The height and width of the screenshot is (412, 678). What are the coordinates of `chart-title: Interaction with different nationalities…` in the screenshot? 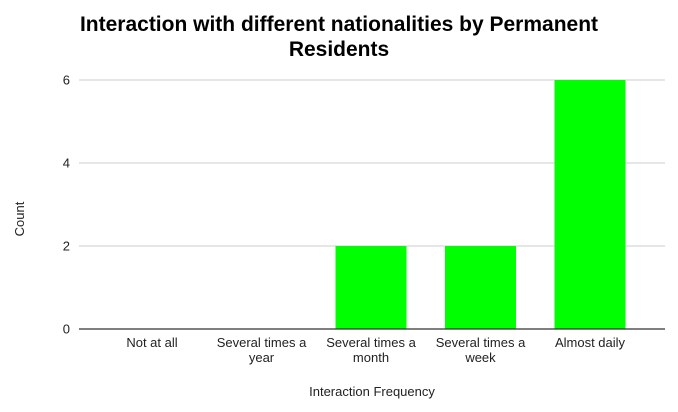 It's located at (339, 37).